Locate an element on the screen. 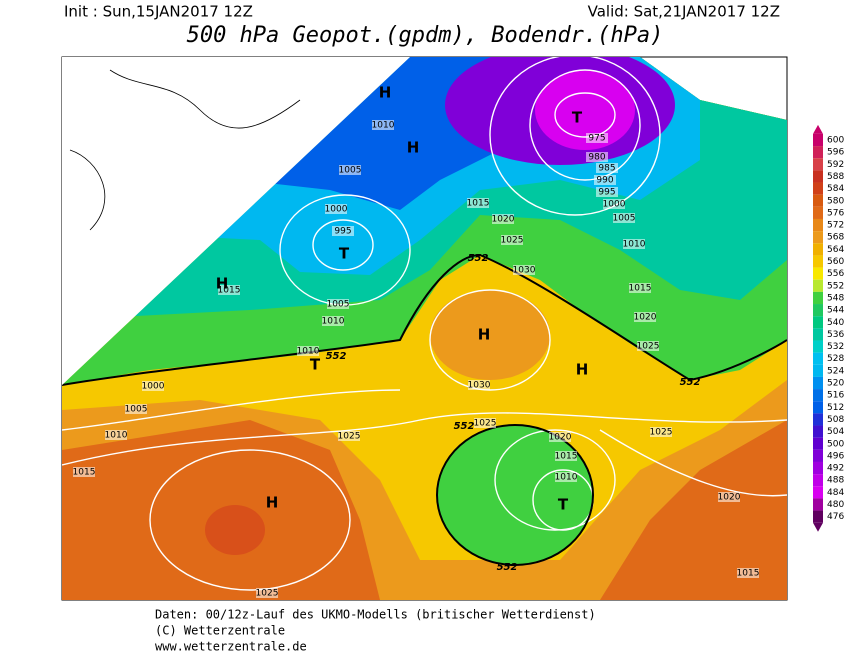  legend-label: 600 is located at coordinates (835, 141).